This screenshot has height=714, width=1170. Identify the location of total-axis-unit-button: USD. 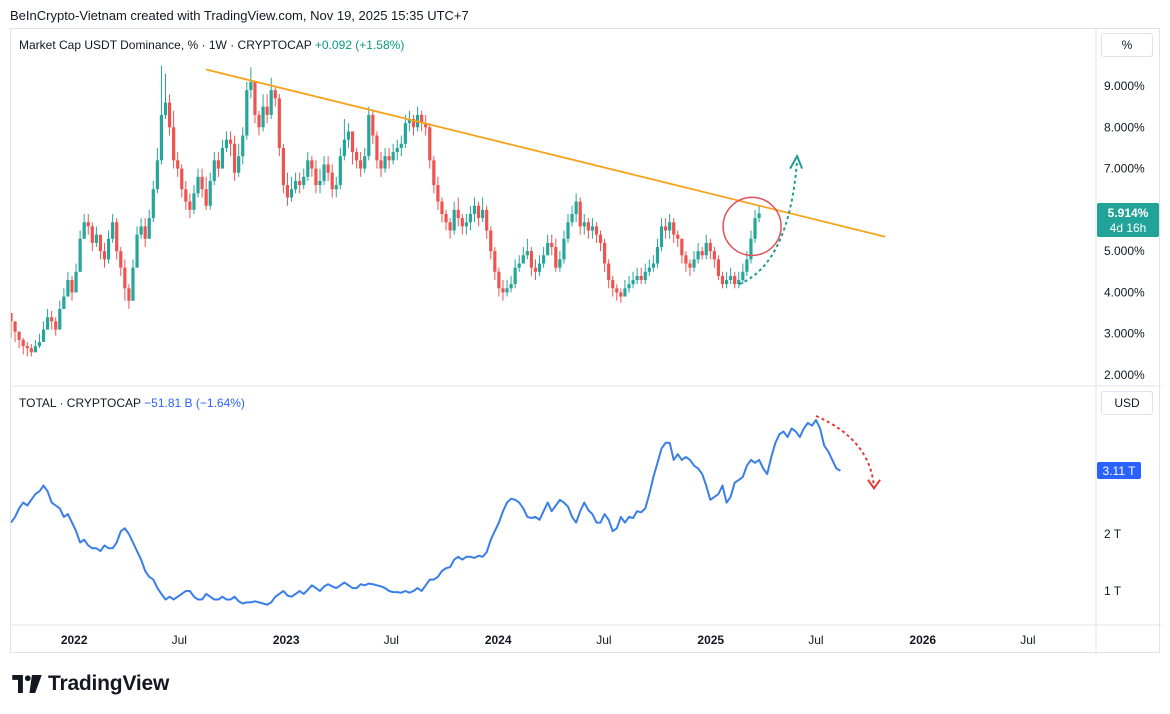
(1127, 403).